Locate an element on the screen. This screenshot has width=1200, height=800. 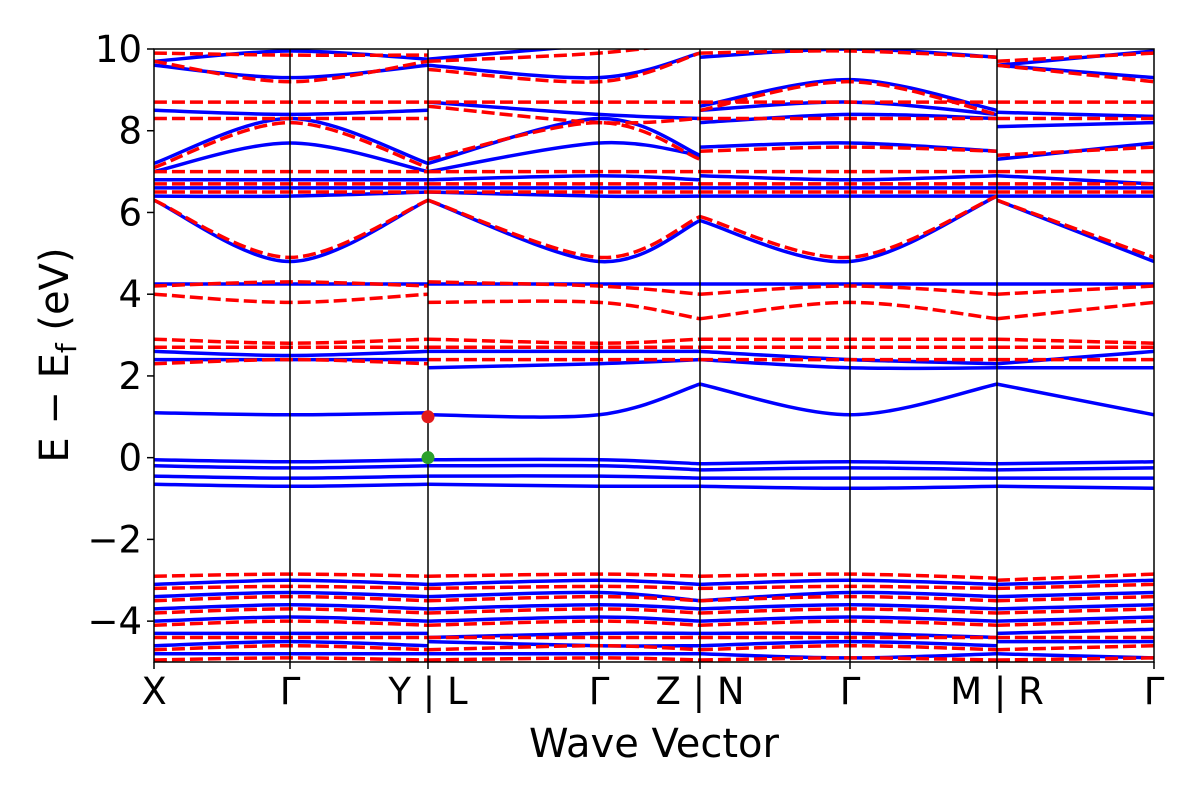
y-tick-label: 10 is located at coordinates (118, 49).